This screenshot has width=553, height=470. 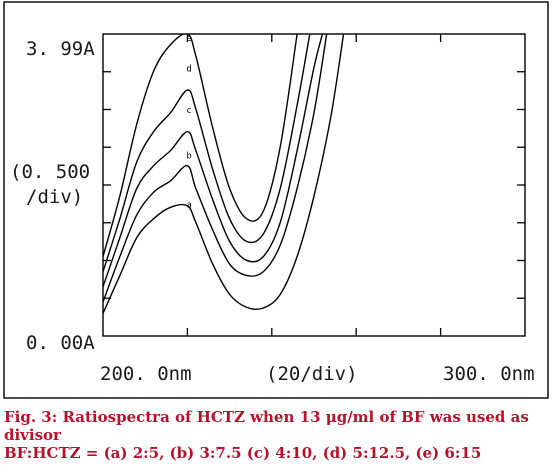 I want to click on y-tick-label-bottom: 0. 00A, so click(x=60, y=343).